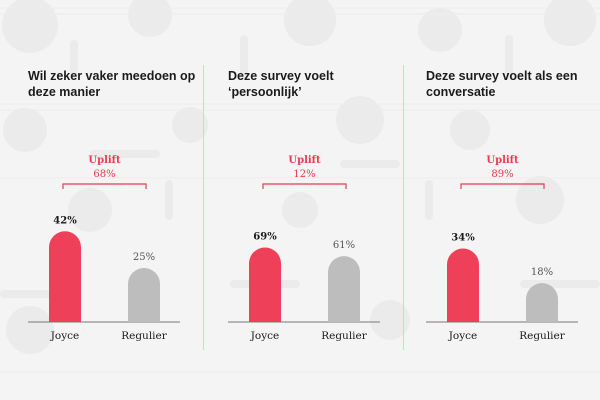 The width and height of the screenshot is (600, 400). What do you see at coordinates (542, 272) in the screenshot?
I see `data-label: 18%` at bounding box center [542, 272].